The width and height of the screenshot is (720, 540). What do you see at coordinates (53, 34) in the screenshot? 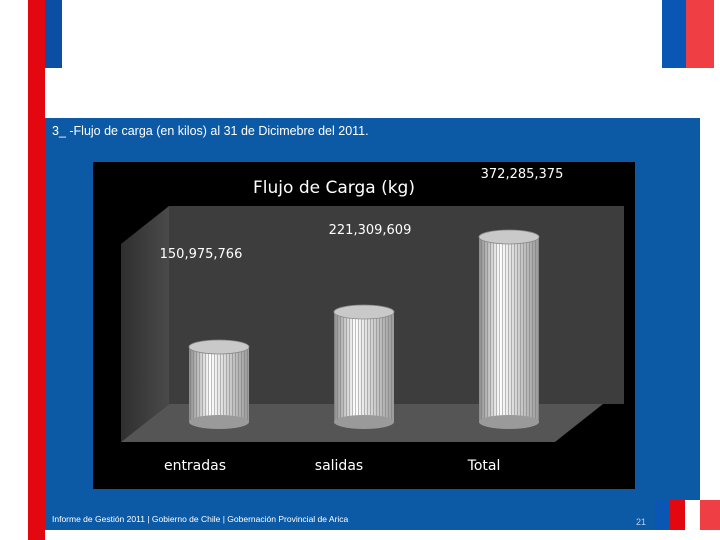
I see `left-blue-stripe` at bounding box center [53, 34].